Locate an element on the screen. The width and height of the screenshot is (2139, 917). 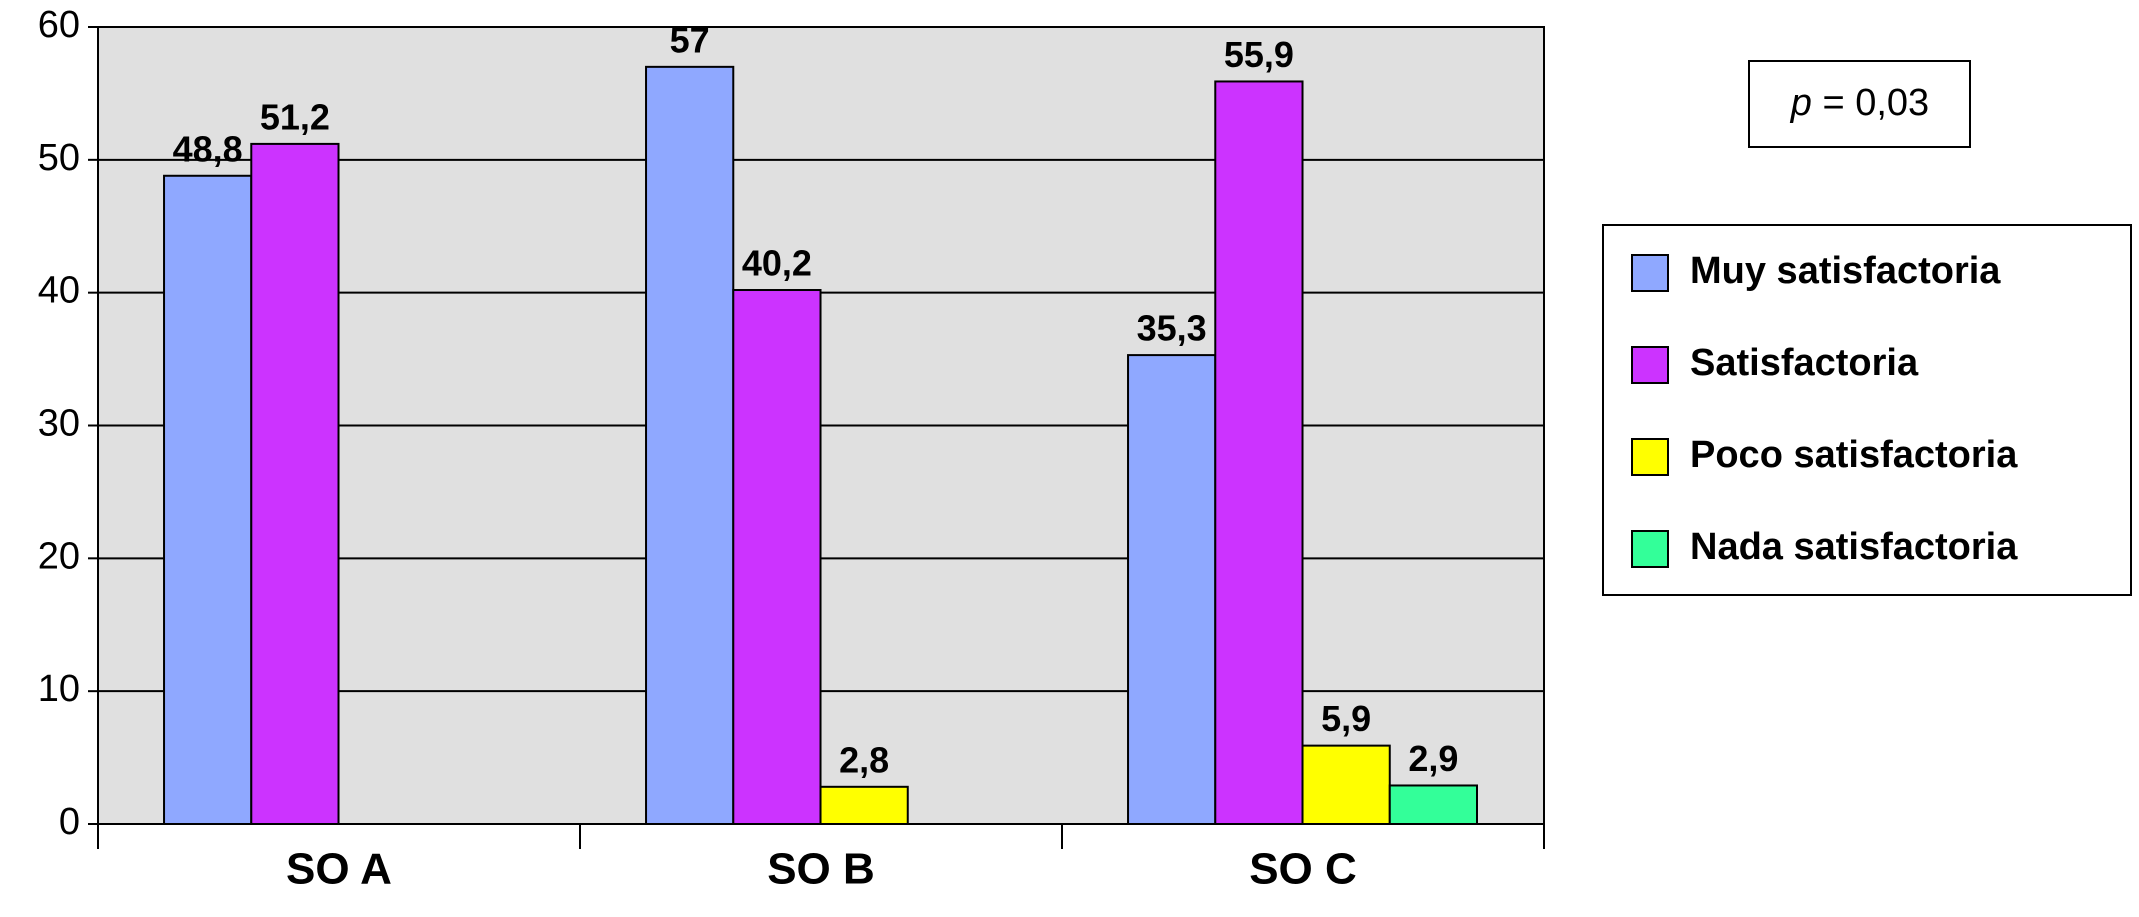
legend-label: Nada satisfactoria is located at coordinates (1854, 547).